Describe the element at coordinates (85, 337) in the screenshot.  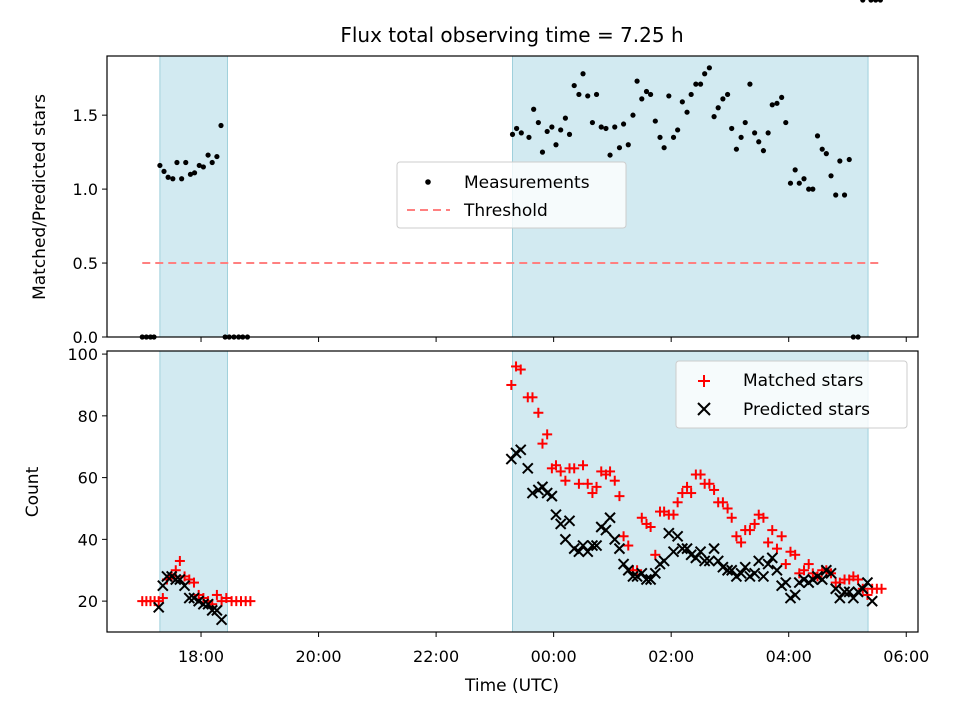
I see `y-tick-label: 0.0` at that location.